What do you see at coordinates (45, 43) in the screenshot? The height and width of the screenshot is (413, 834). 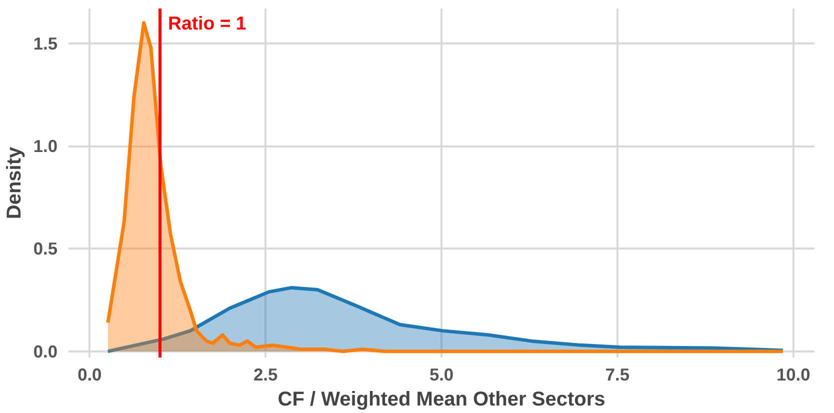 I see `y-tick-label: 1.5` at bounding box center [45, 43].